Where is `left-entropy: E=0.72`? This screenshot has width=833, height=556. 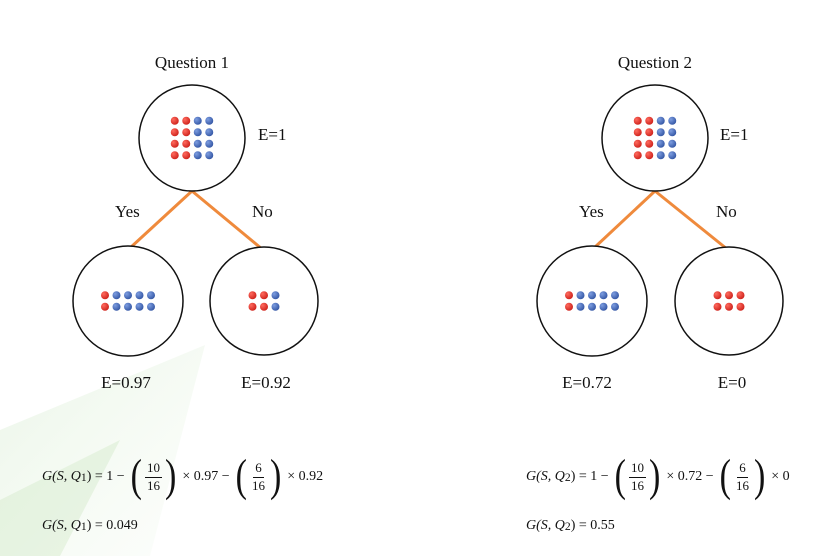 left-entropy: E=0.72 is located at coordinates (587, 383).